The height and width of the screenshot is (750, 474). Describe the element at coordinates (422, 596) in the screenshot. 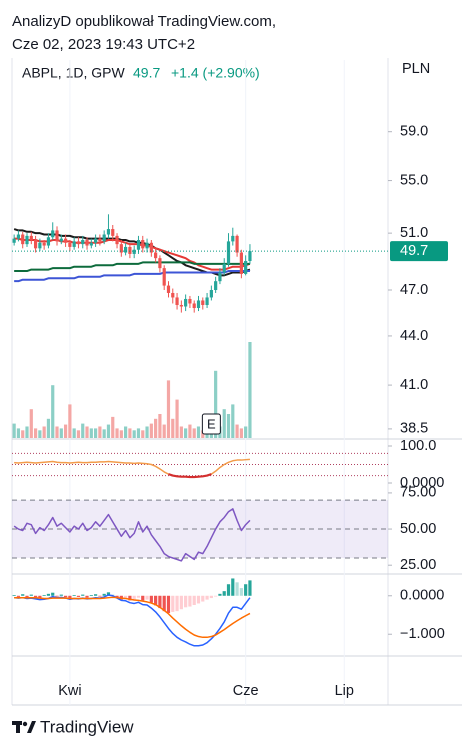

I see `y-tick-label: 0.0000` at that location.